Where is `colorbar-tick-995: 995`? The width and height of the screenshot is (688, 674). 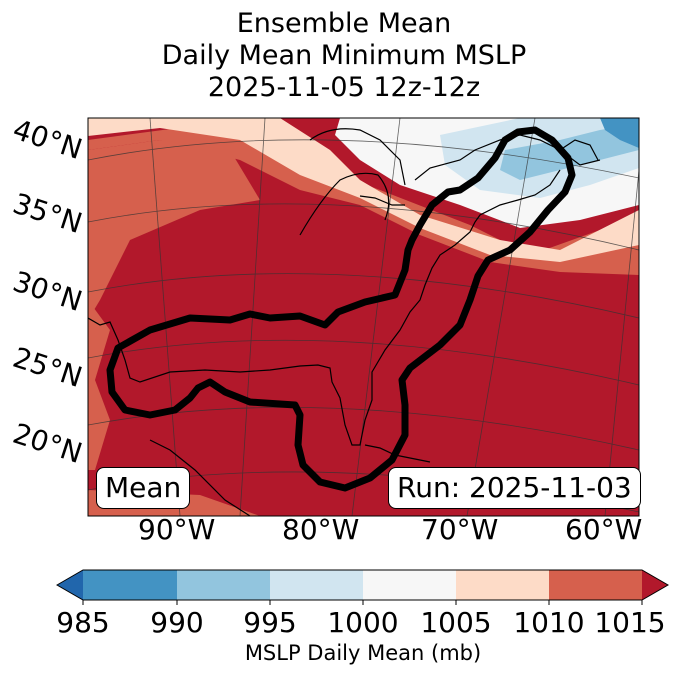
colorbar-tick-995: 995 is located at coordinates (270, 622).